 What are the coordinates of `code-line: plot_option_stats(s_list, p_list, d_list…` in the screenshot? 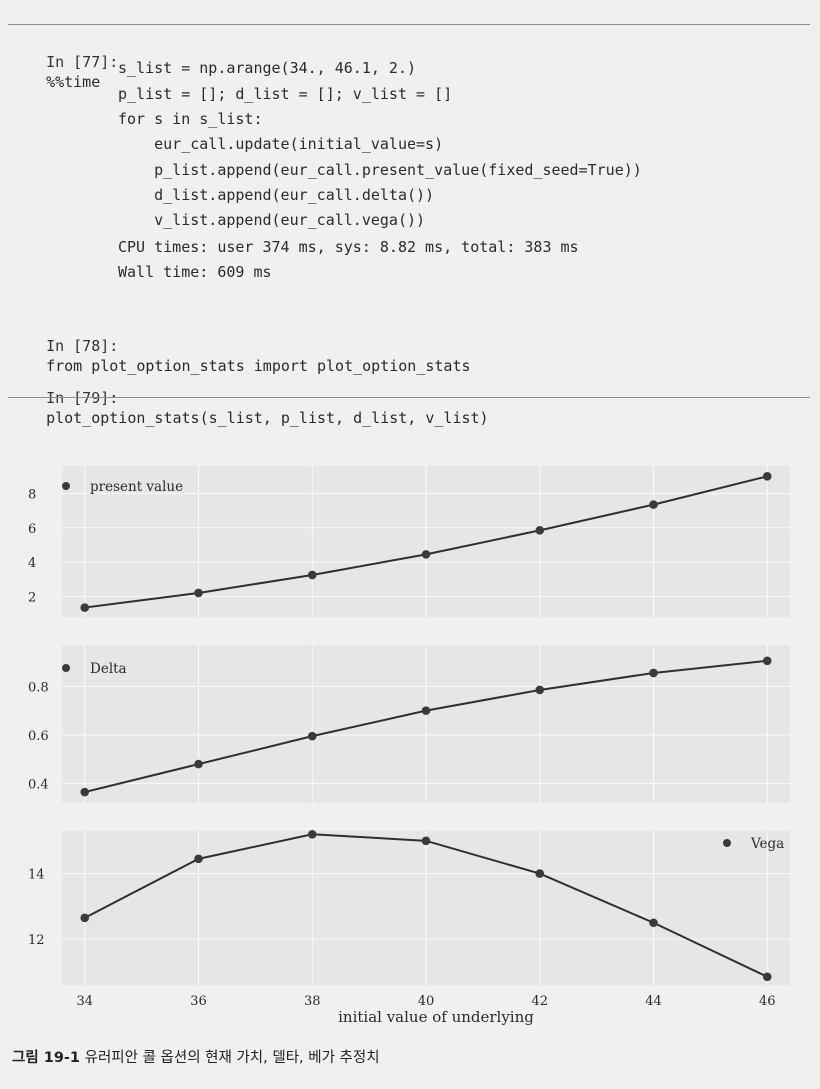 It's located at (267, 418).